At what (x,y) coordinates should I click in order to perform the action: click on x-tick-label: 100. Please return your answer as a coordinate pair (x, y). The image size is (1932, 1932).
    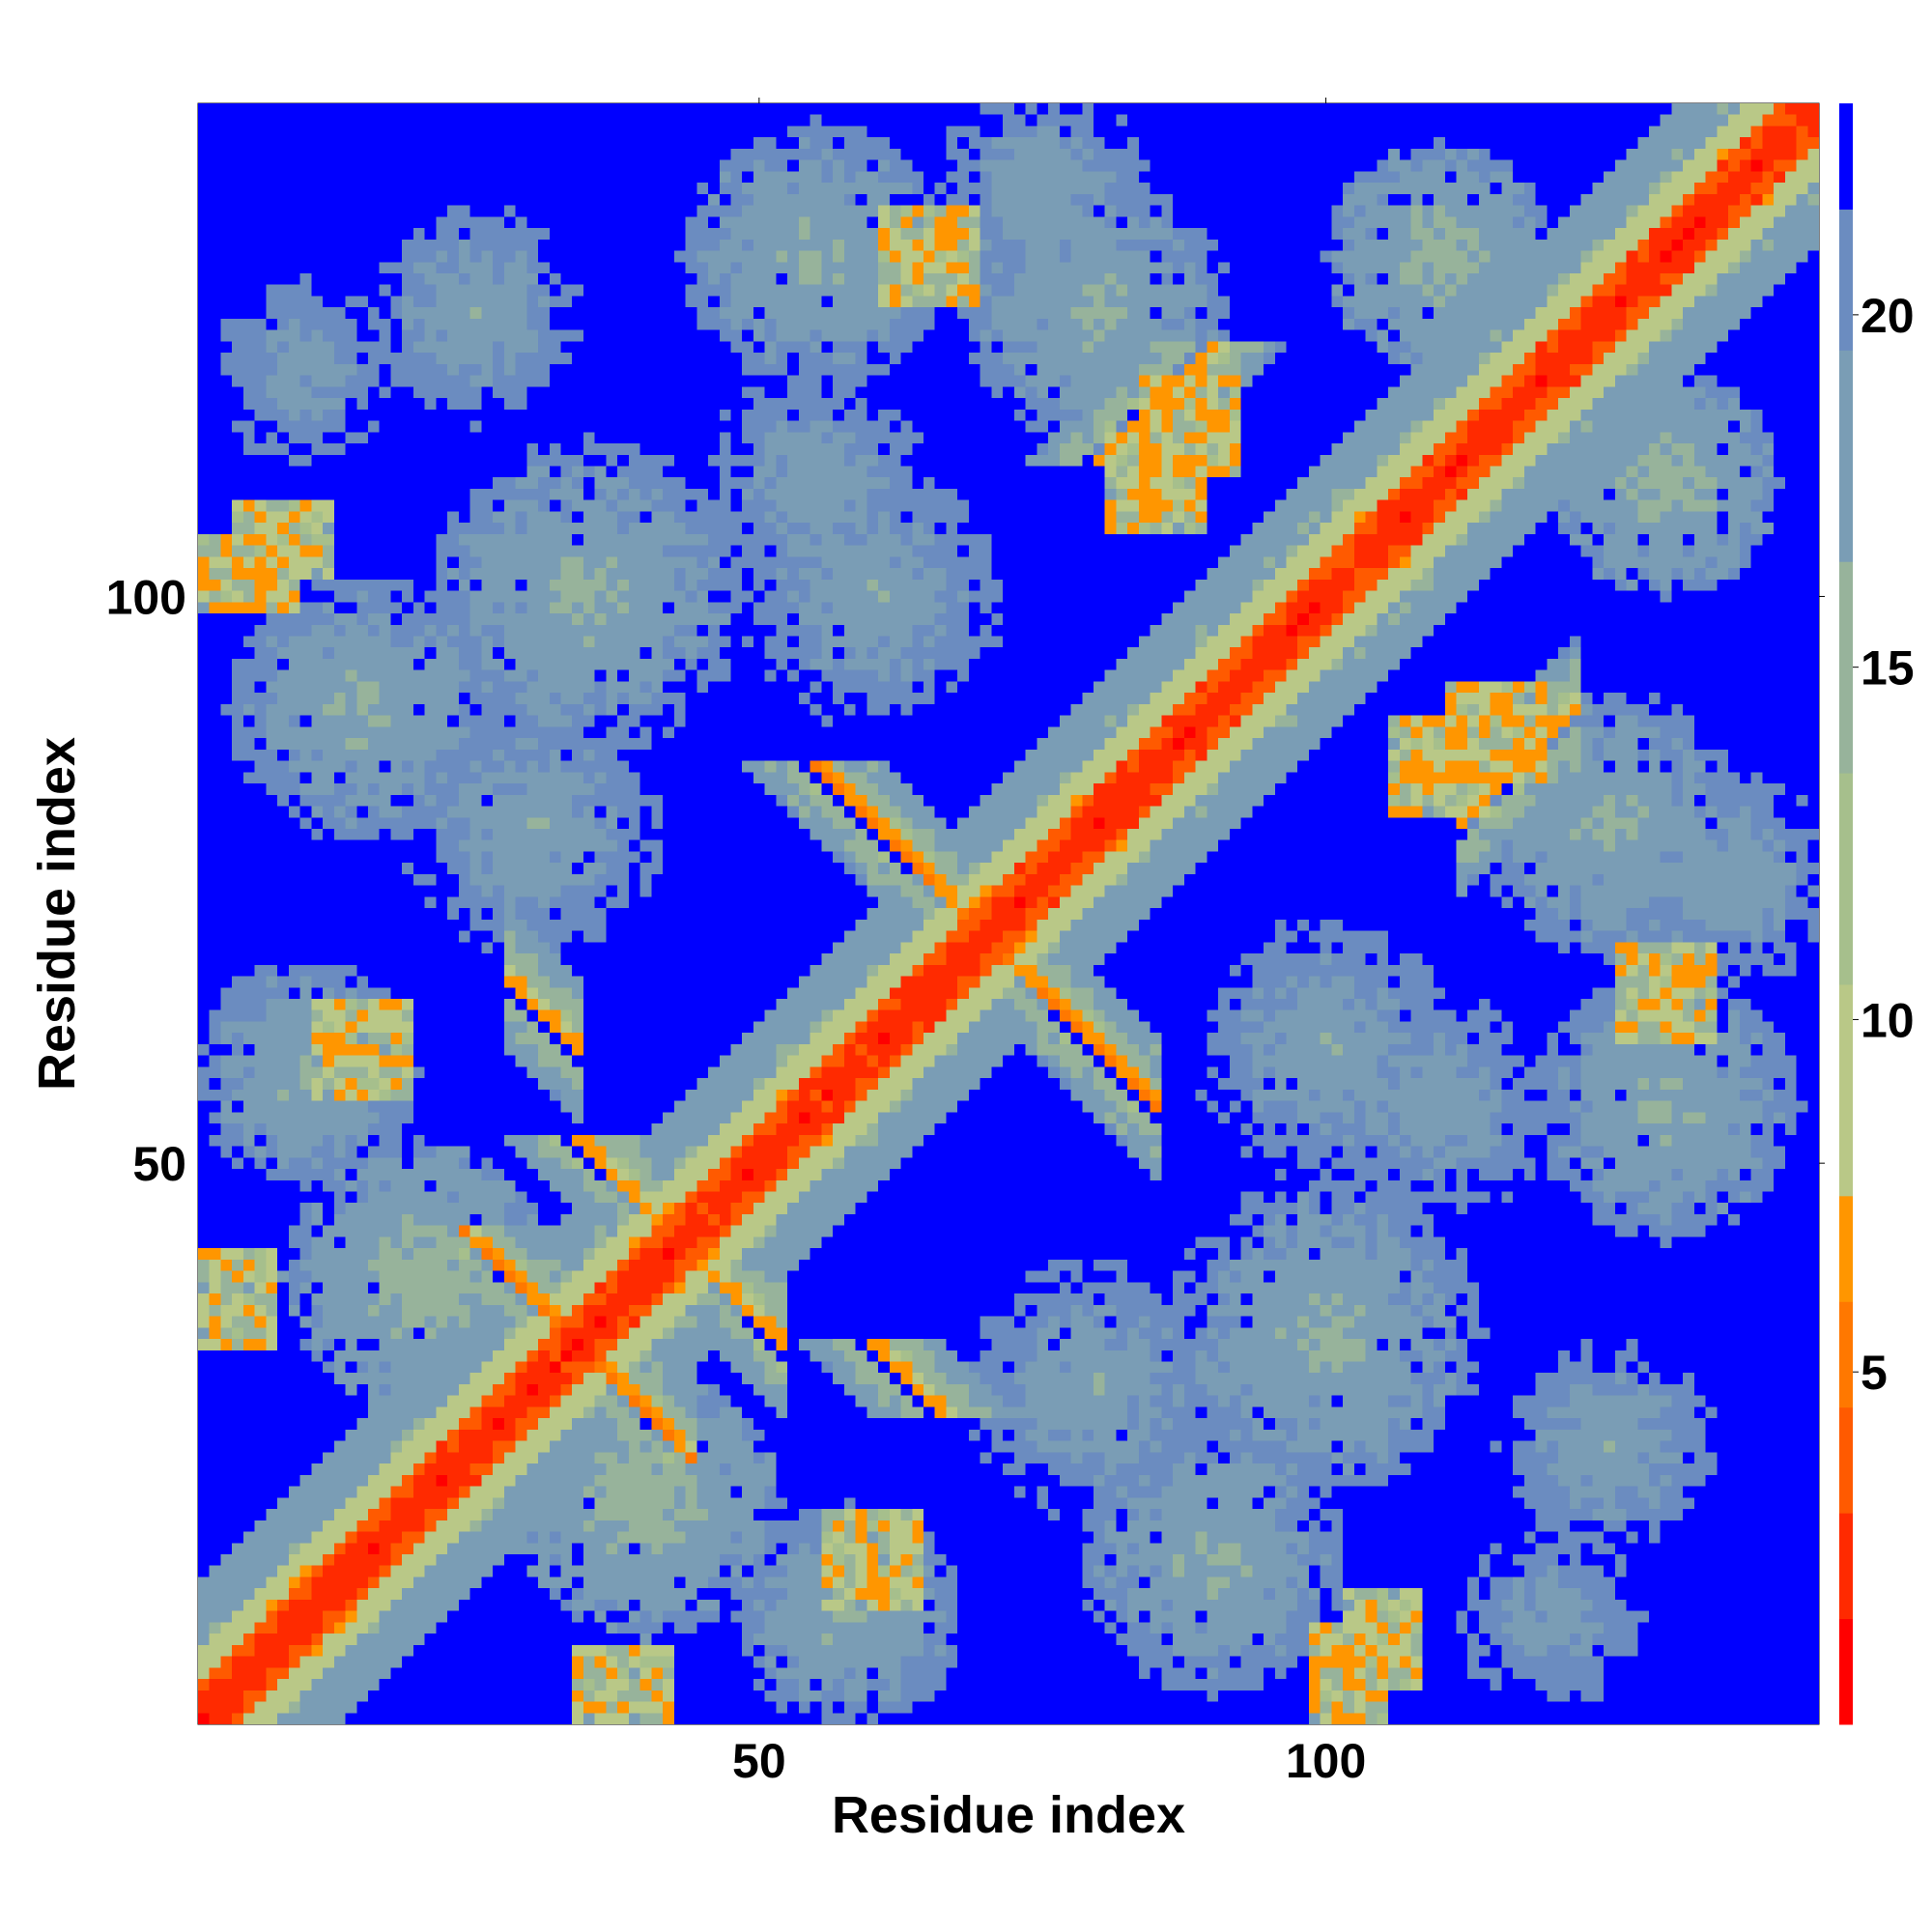
    Looking at the image, I should click on (1326, 1761).